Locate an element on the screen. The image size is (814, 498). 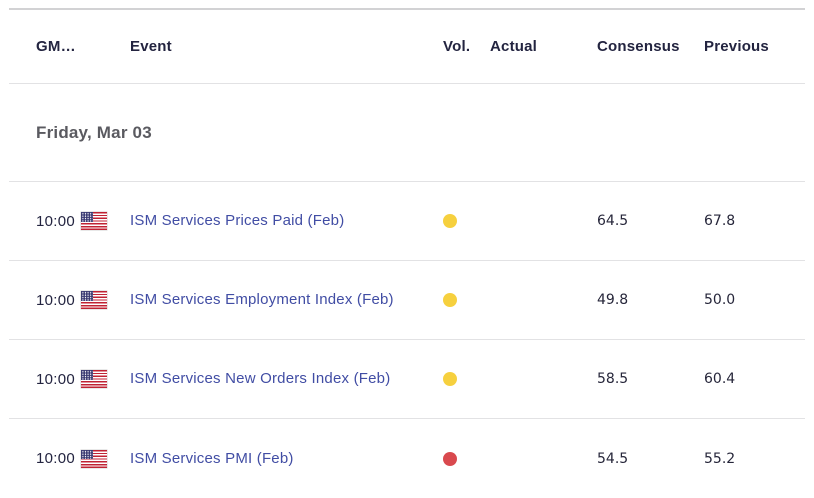
event-link: ISM Services Employment Index (Feb) is located at coordinates (262, 299).